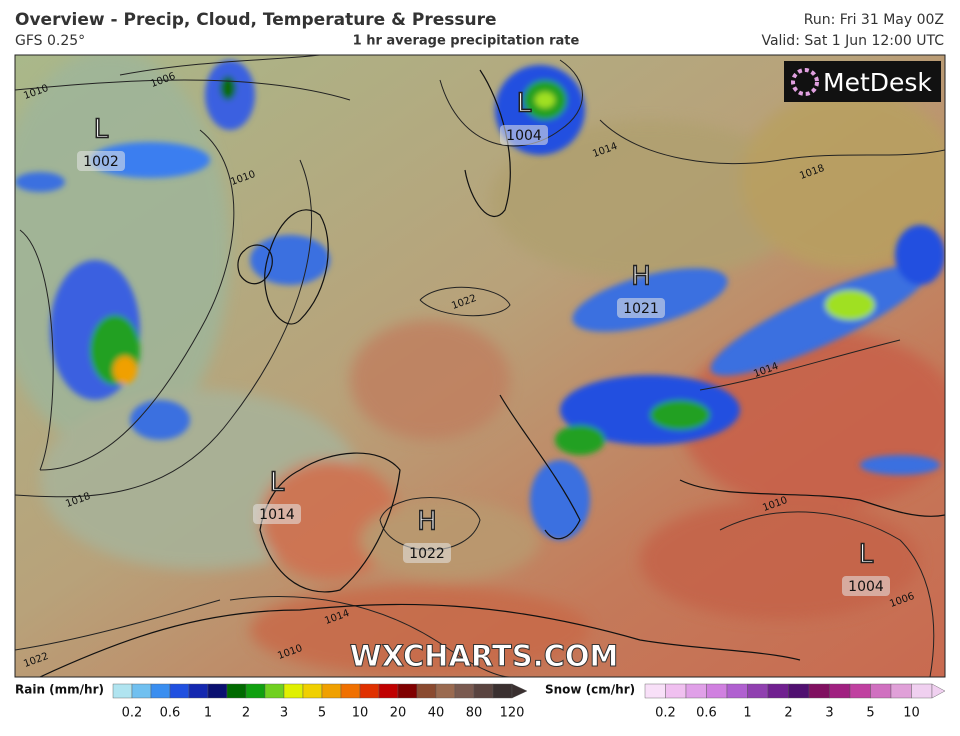 Image resolution: width=960 pixels, height=736 pixels. What do you see at coordinates (360, 713) in the screenshot?
I see `rain-legend-tick: 10` at bounding box center [360, 713].